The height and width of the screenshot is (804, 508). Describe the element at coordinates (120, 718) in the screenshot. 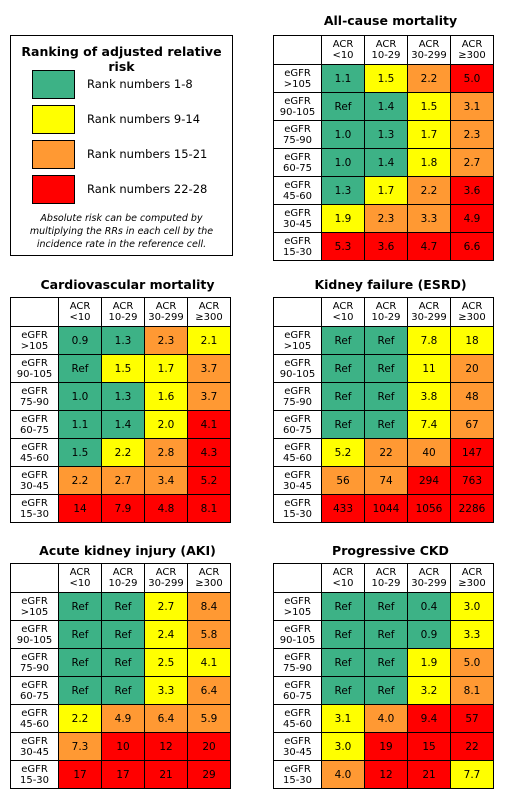

I see `table-row: eGFR 45-60 2.2 4.9 6.4 5.9` at that location.